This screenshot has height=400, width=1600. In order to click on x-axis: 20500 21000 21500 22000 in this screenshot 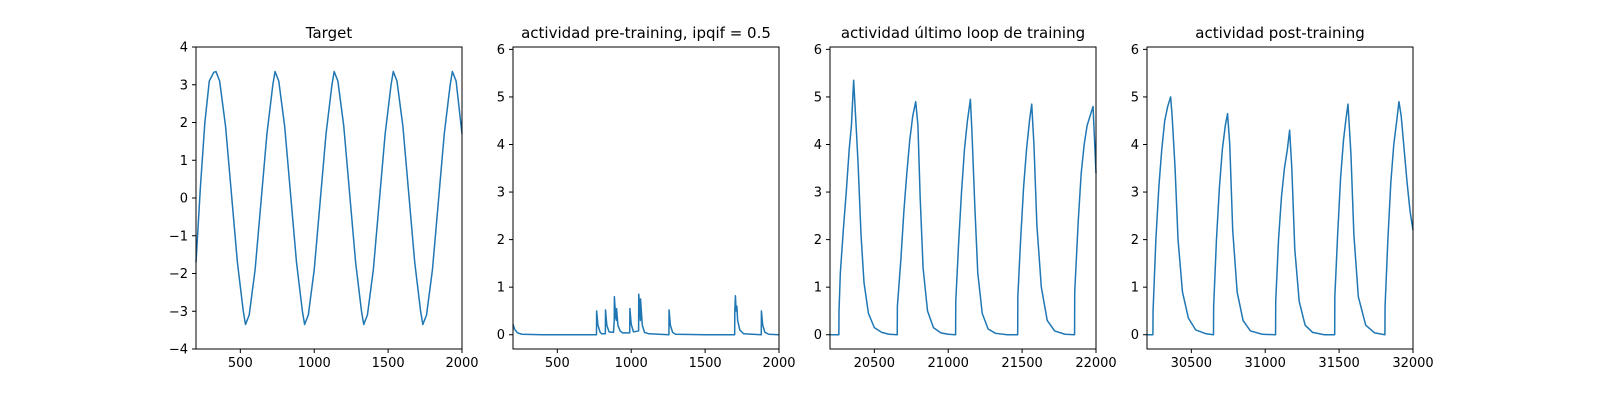, I will do `click(985, 360)`.